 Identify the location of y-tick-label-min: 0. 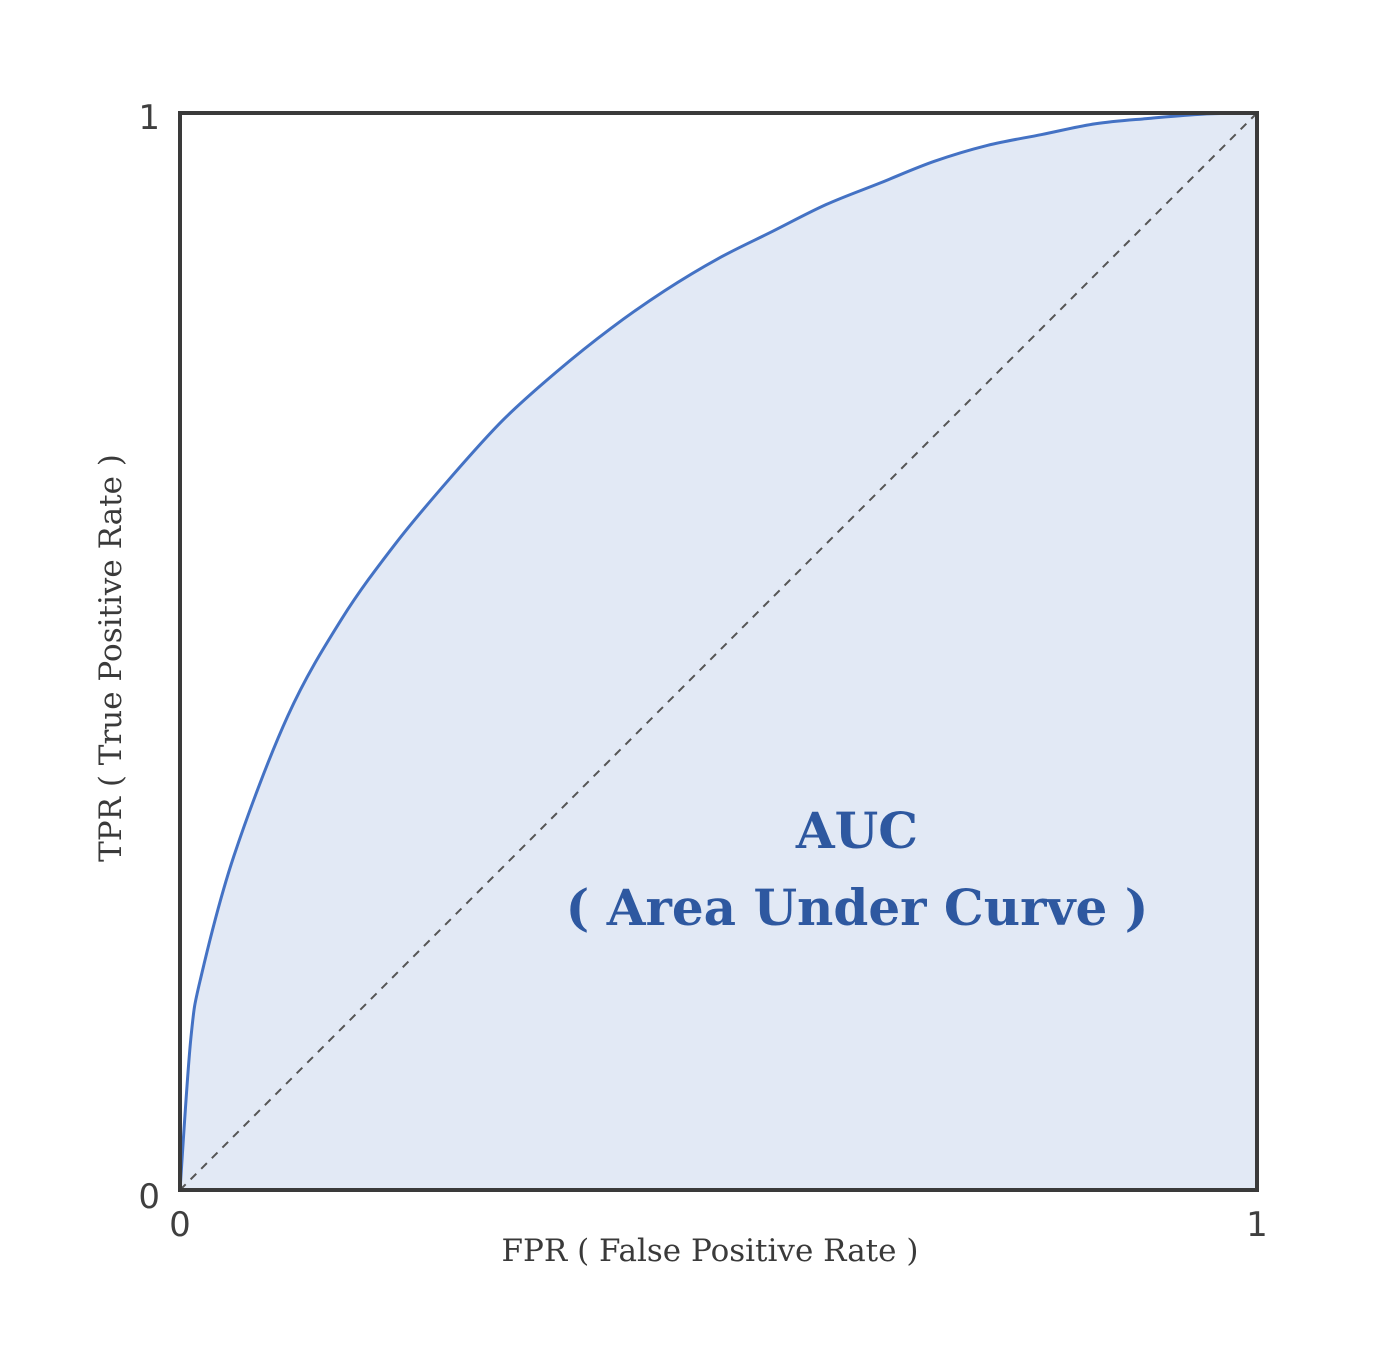
(149, 1197).